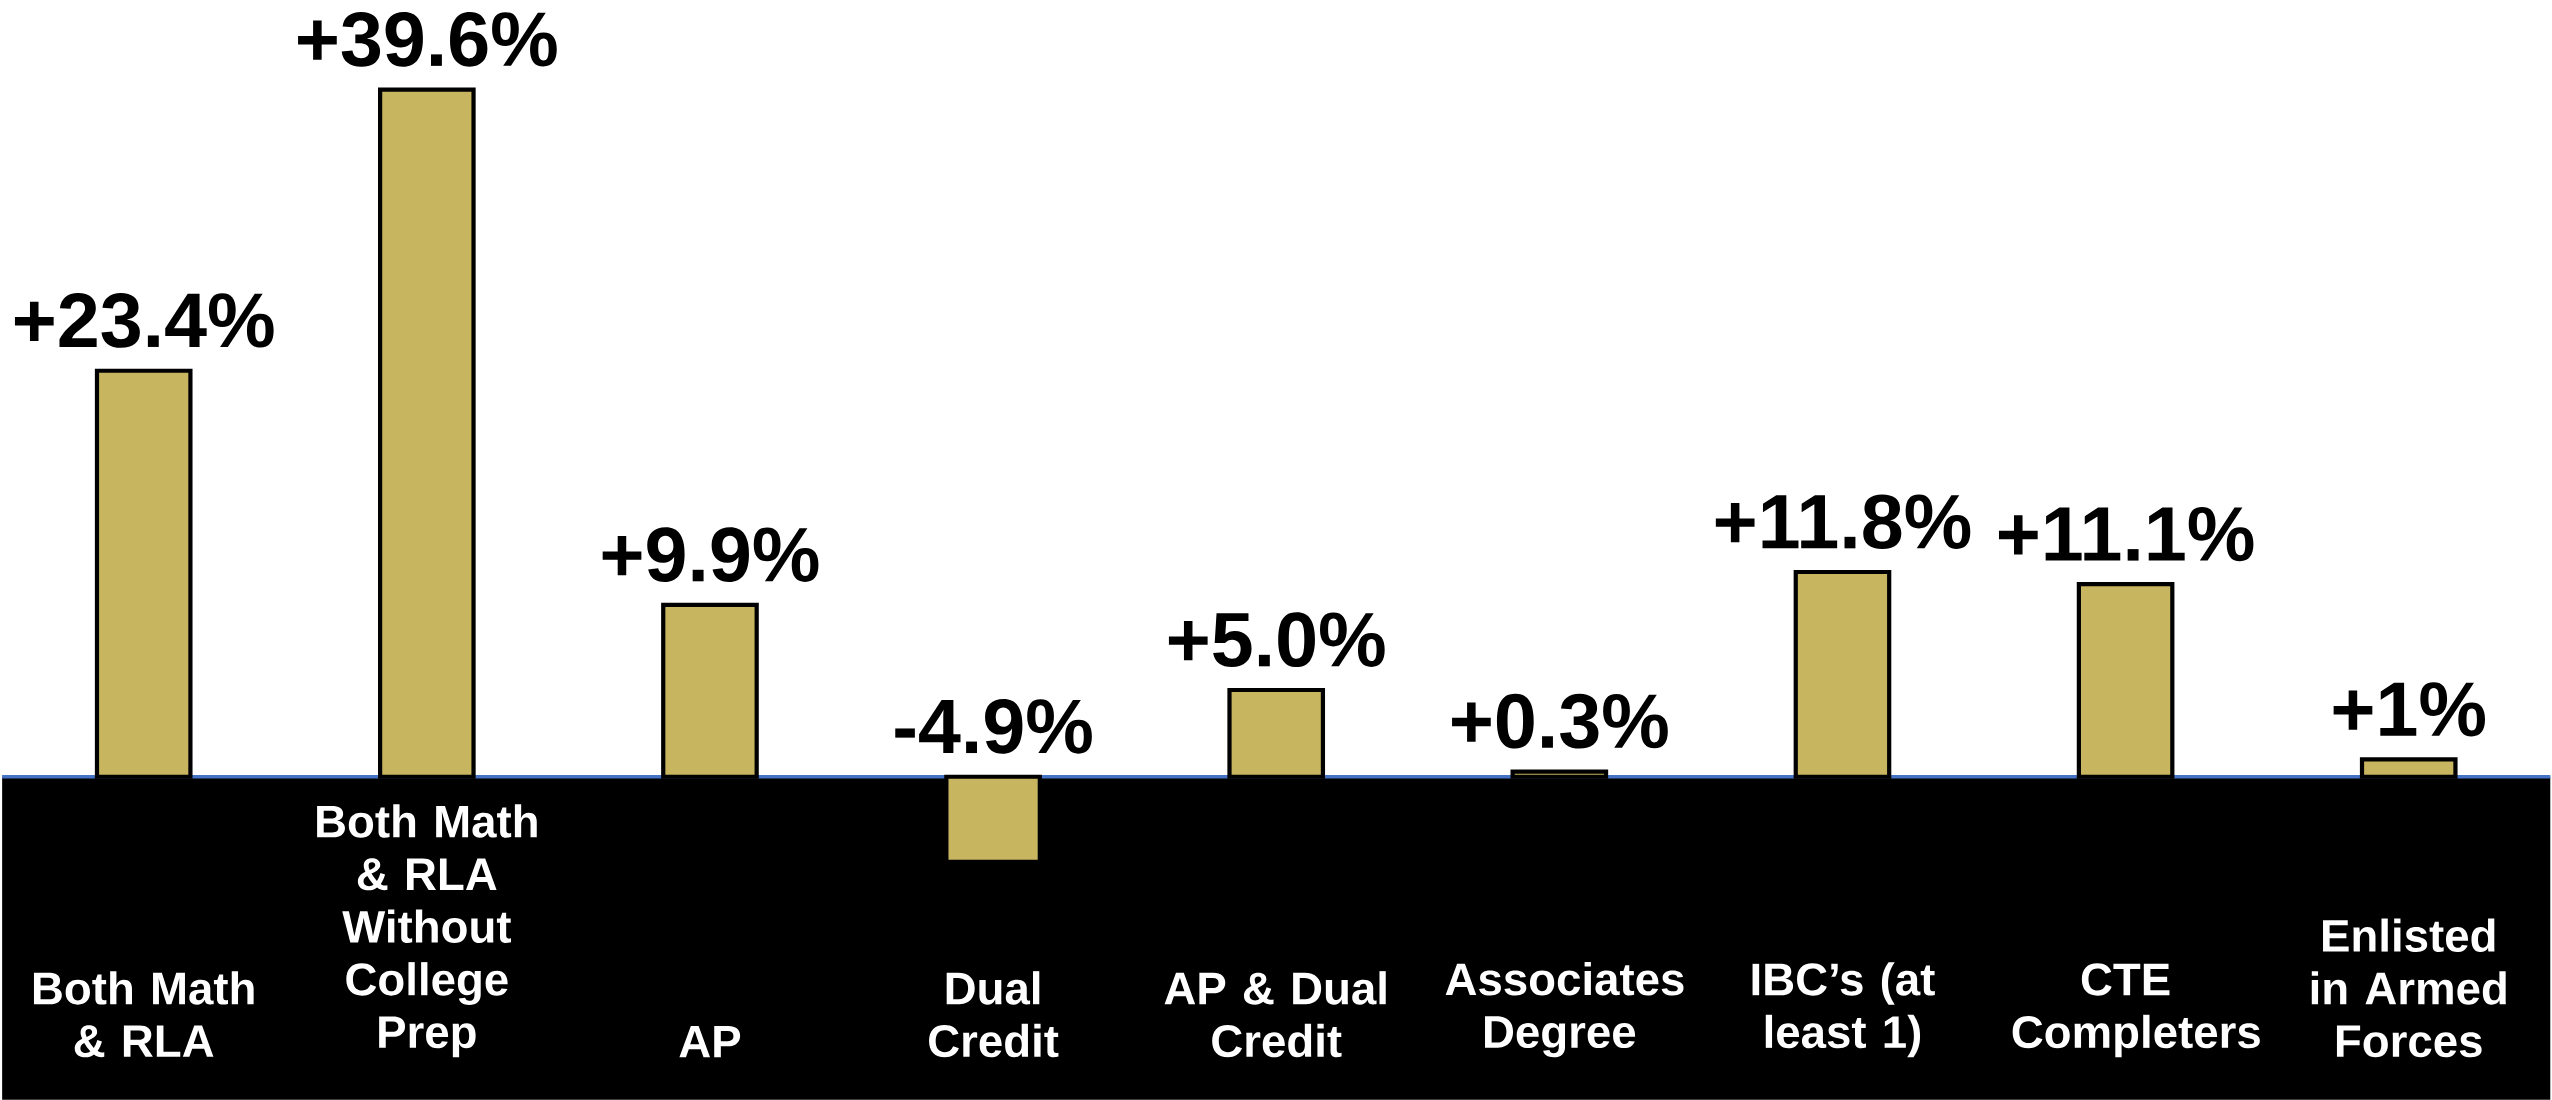 The height and width of the screenshot is (1100, 2552). Describe the element at coordinates (2136, 1010) in the screenshot. I see `x-tick-label: CTE Completers` at that location.